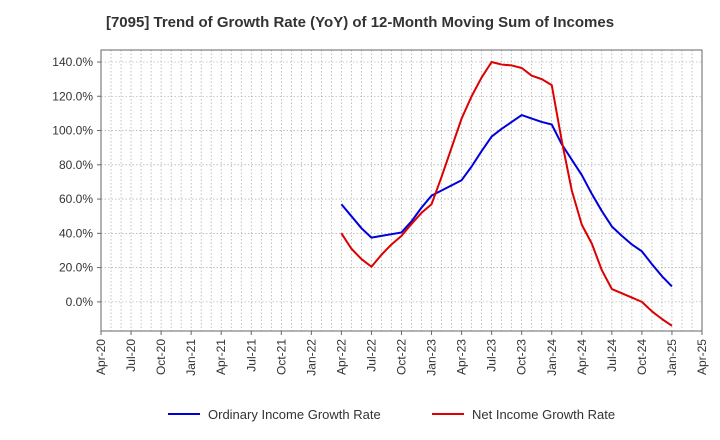 The image size is (720, 440). What do you see at coordinates (311, 357) in the screenshot?
I see `x-tick-label: Jan-22` at bounding box center [311, 357].